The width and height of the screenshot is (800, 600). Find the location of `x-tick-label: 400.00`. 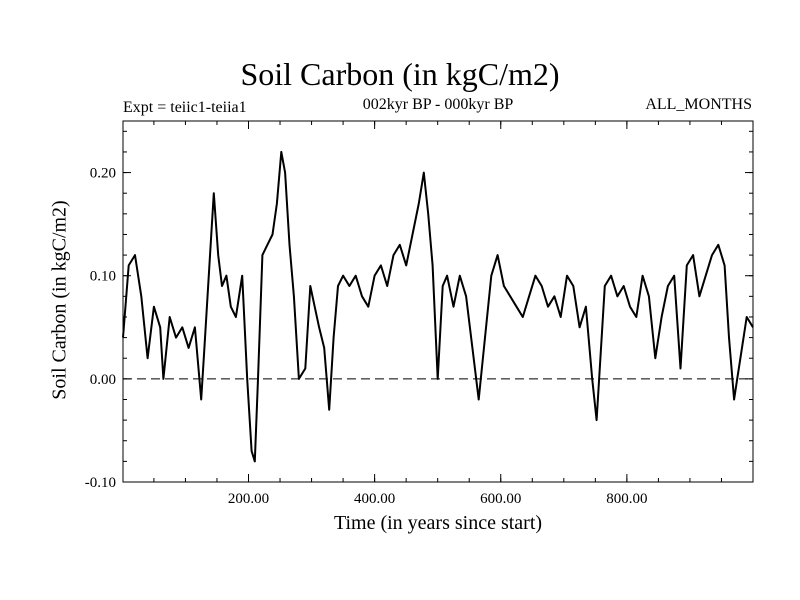

x-tick-label: 400.00 is located at coordinates (374, 499).